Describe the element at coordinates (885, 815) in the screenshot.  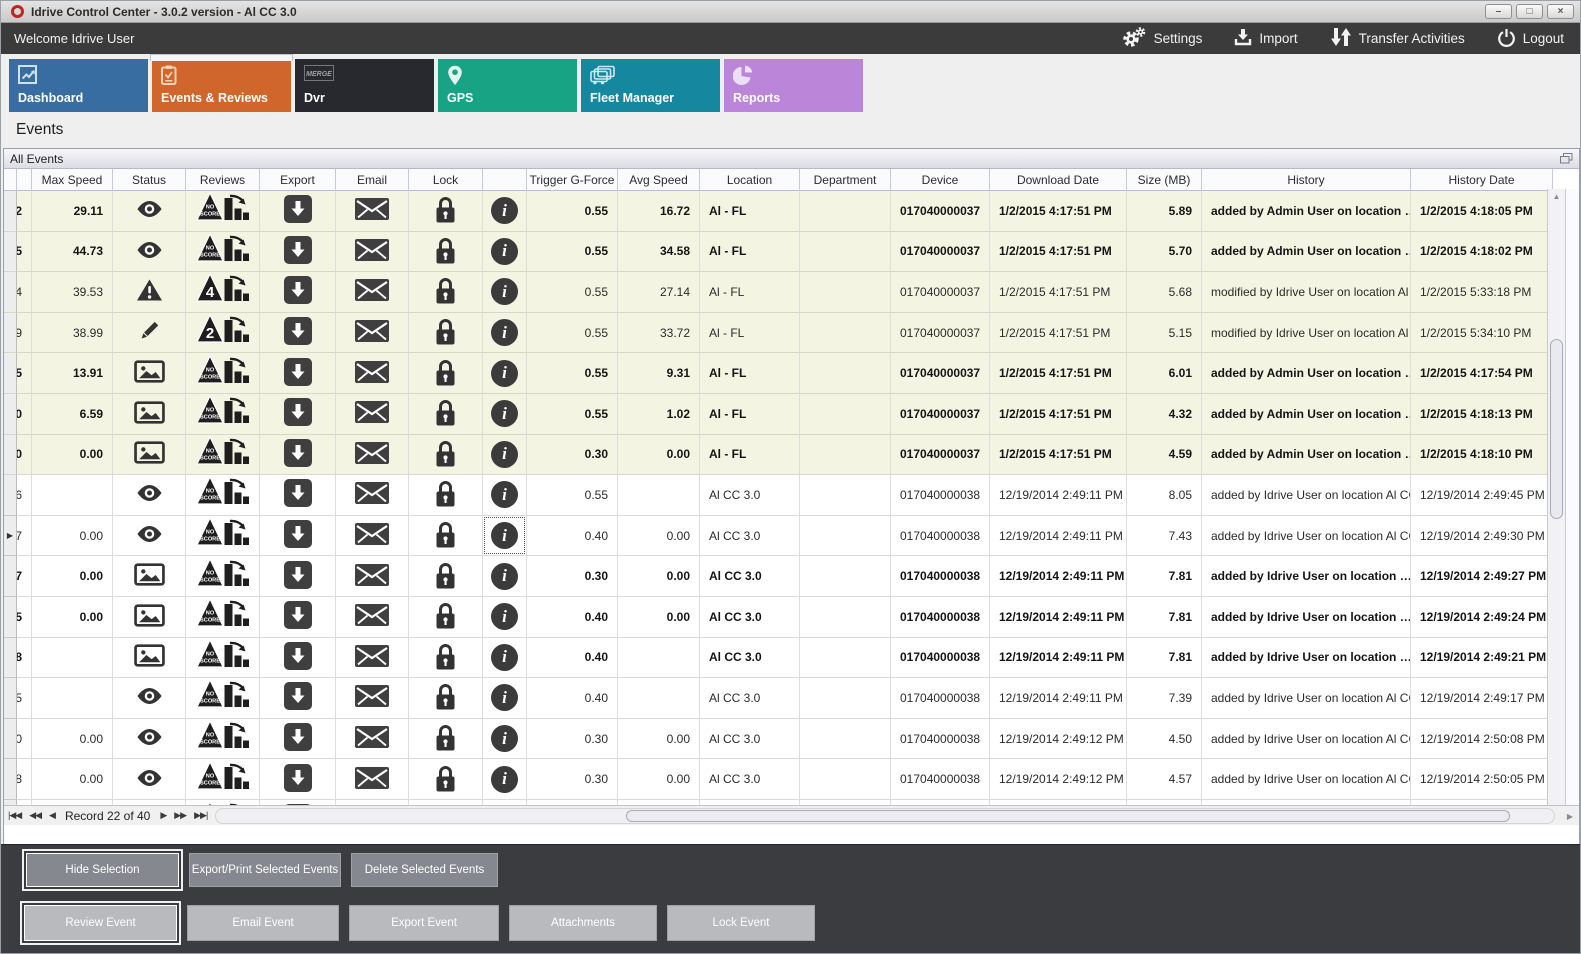
I see `horizontal-scrollbar` at that location.